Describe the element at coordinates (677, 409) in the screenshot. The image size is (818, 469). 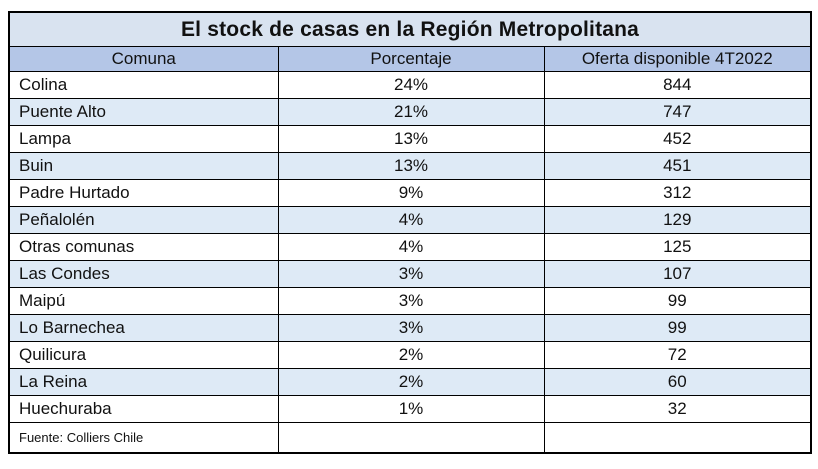
I see `cell-oferta: 32` at that location.